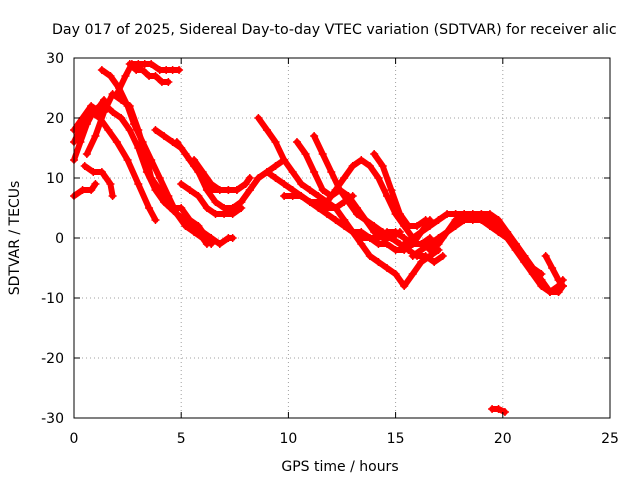 The image size is (640, 480). I want to click on x-tick-label: 20, so click(503, 439).